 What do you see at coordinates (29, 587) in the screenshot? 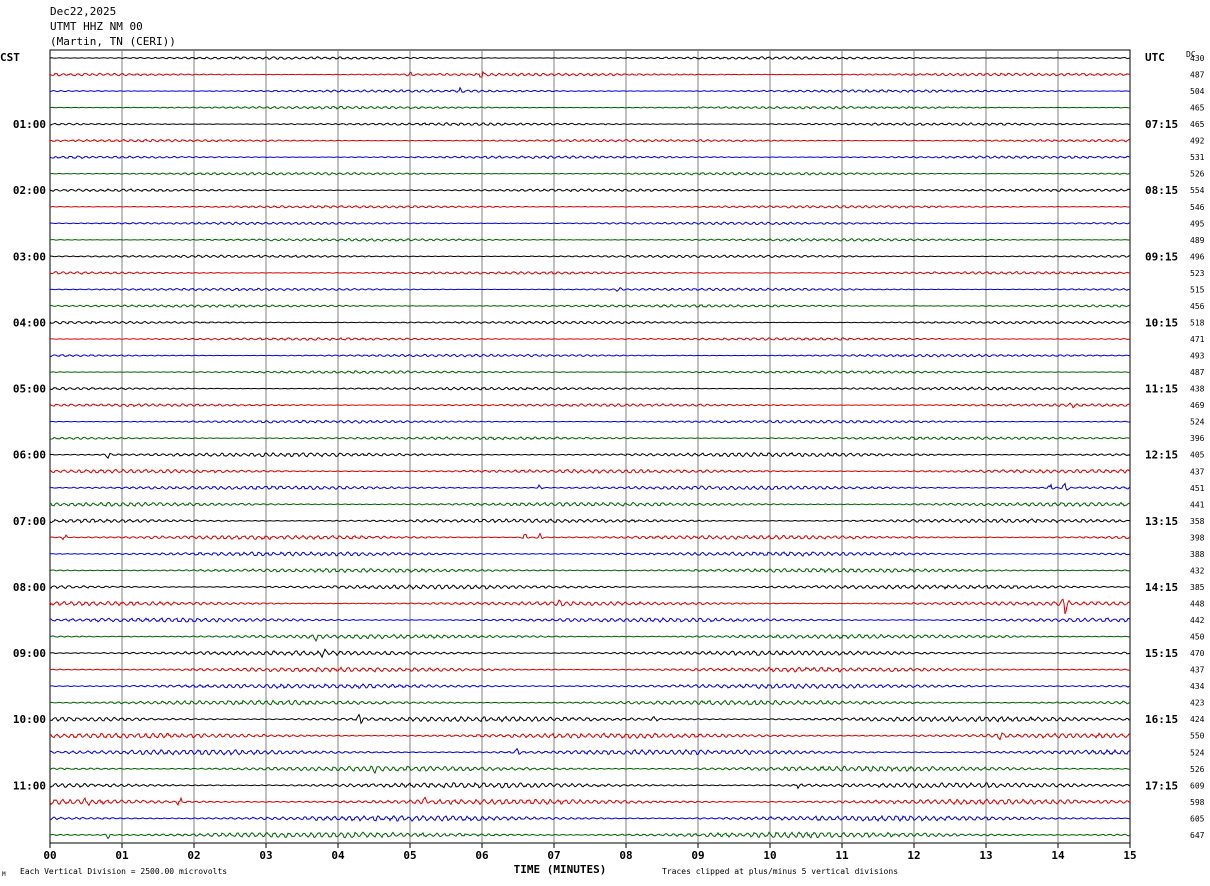
I see `cst-hour-label: 08:00` at bounding box center [29, 587].